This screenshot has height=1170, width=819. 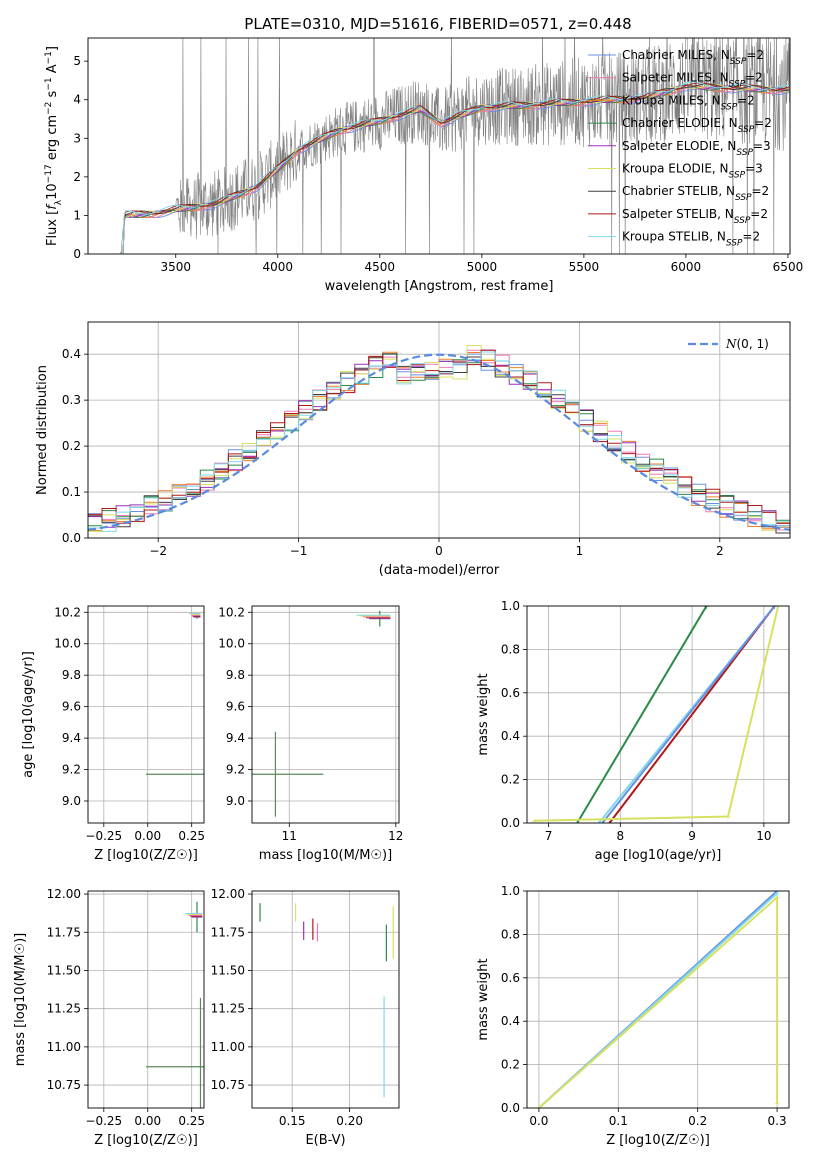 I want to click on x-axis-label: Z [log10(Z/Z☉)], so click(x=146, y=855).